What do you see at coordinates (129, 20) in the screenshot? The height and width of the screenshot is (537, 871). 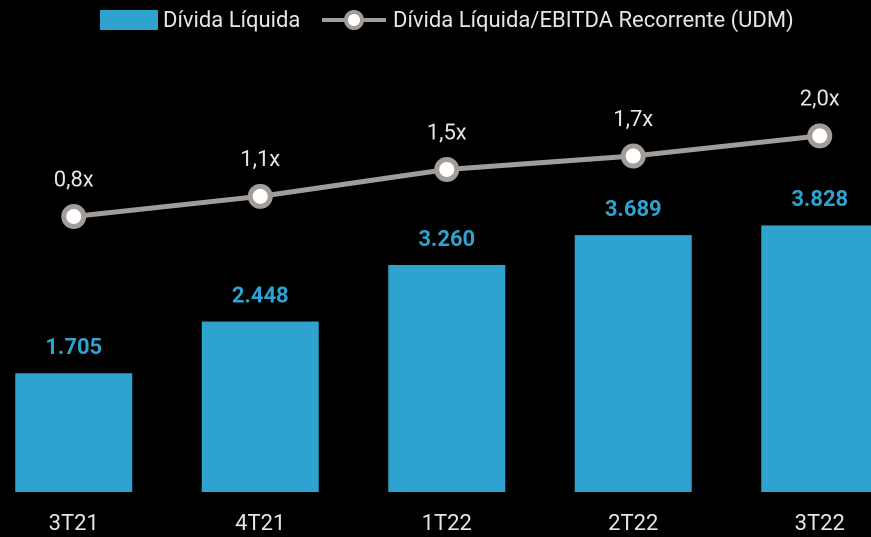 I see `legend-swatch` at bounding box center [129, 20].